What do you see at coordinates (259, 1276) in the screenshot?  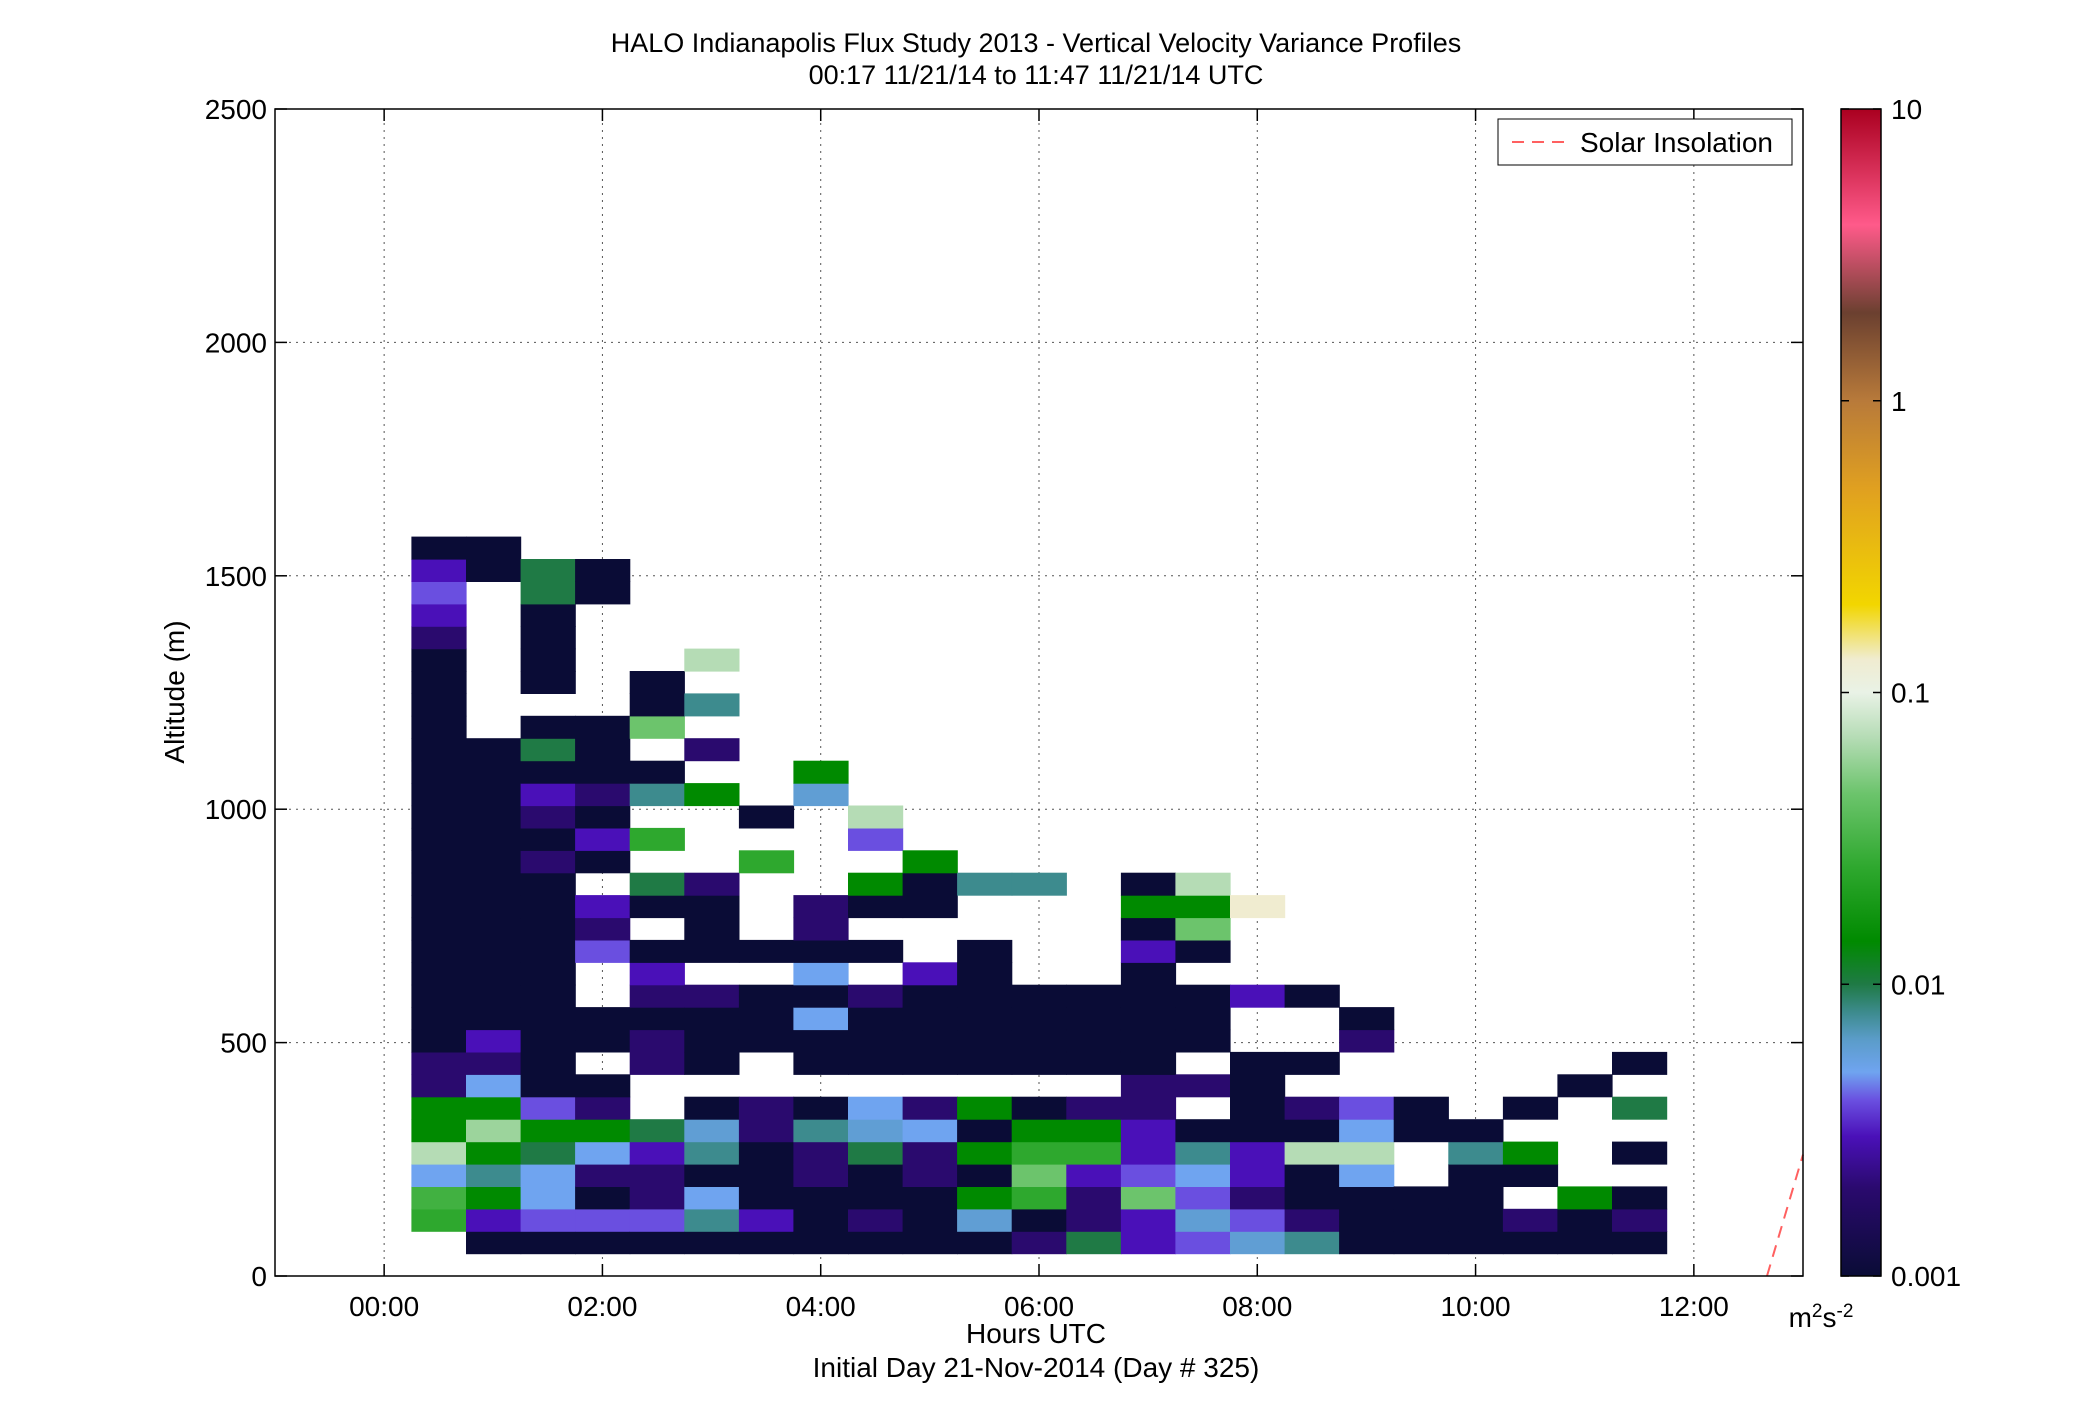 I see `y-tick-label: 0` at bounding box center [259, 1276].